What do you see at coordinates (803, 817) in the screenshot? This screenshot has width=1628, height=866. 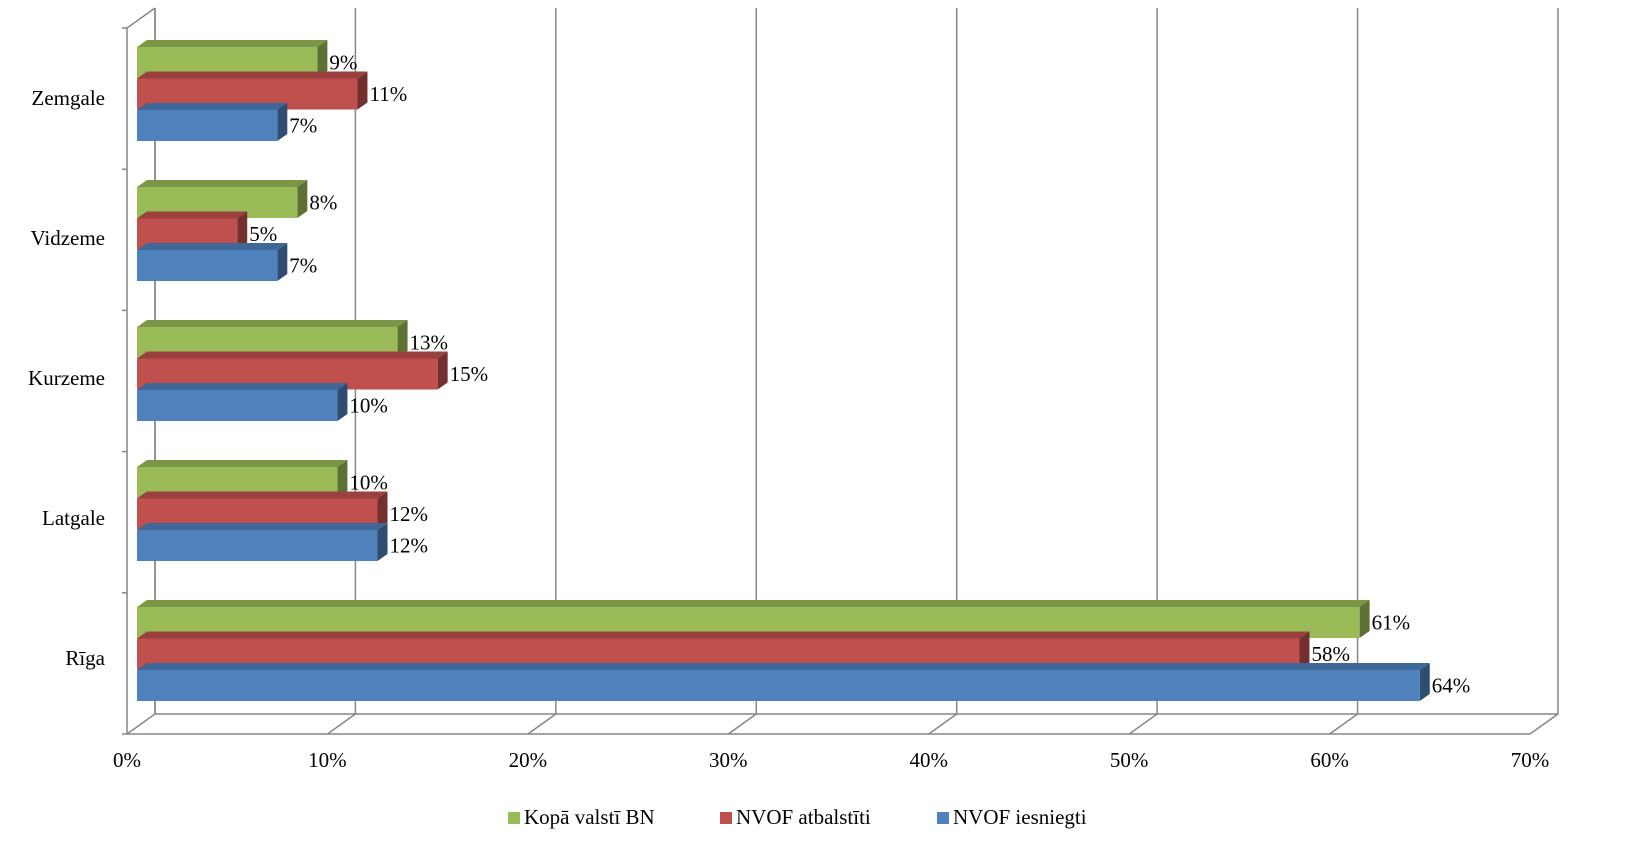 I see `legend-label: NVOF atbalstīti` at bounding box center [803, 817].